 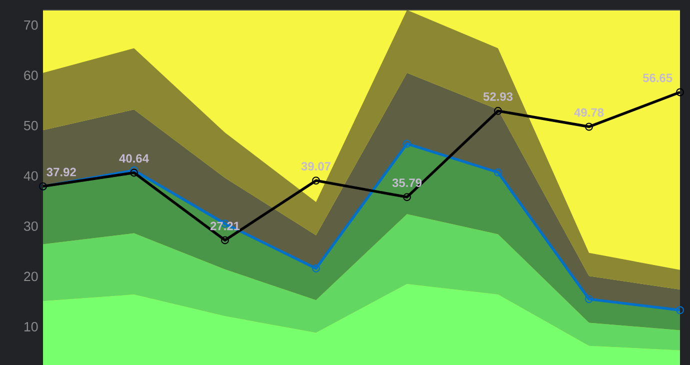 What do you see at coordinates (134, 158) in the screenshot?
I see `data-label: 40.64` at bounding box center [134, 158].